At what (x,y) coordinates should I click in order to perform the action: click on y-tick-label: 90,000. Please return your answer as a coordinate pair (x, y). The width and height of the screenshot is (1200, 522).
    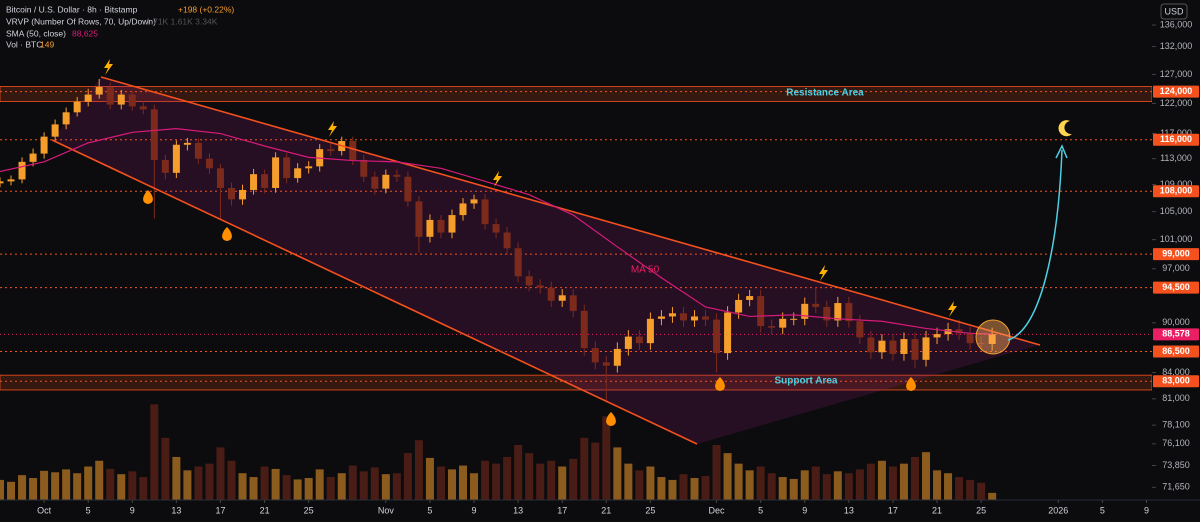
    Looking at the image, I should click on (1176, 322).